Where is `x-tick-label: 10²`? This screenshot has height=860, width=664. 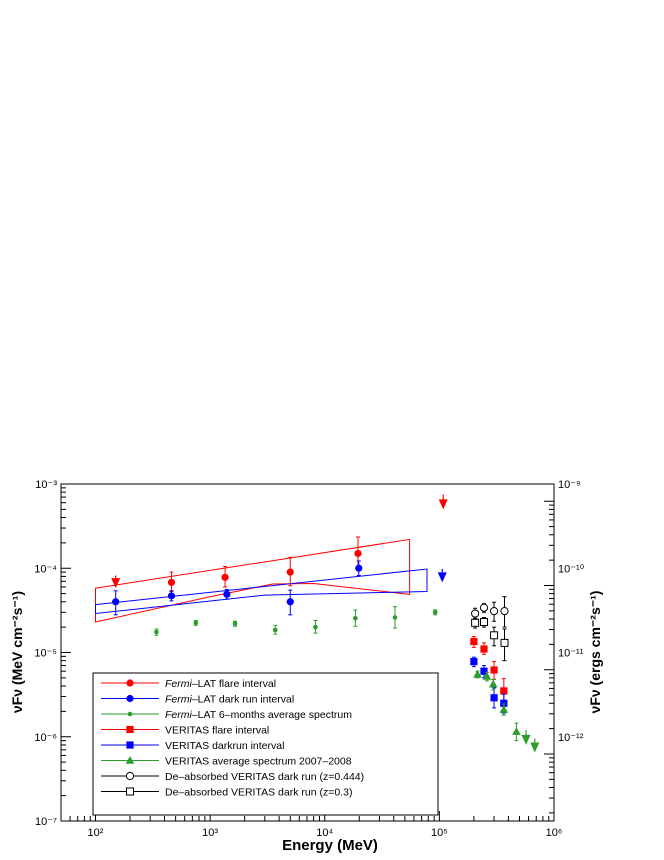 x-tick-label: 10² is located at coordinates (96, 833).